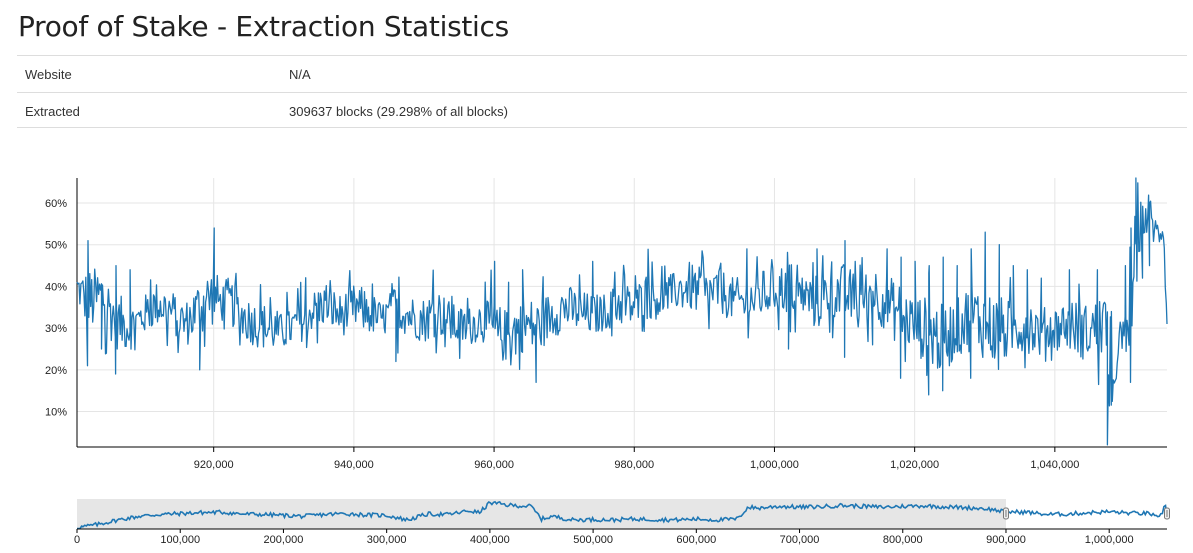 This screenshot has width=1193, height=553. I want to click on info-row-website: Website N/A, so click(602, 74).